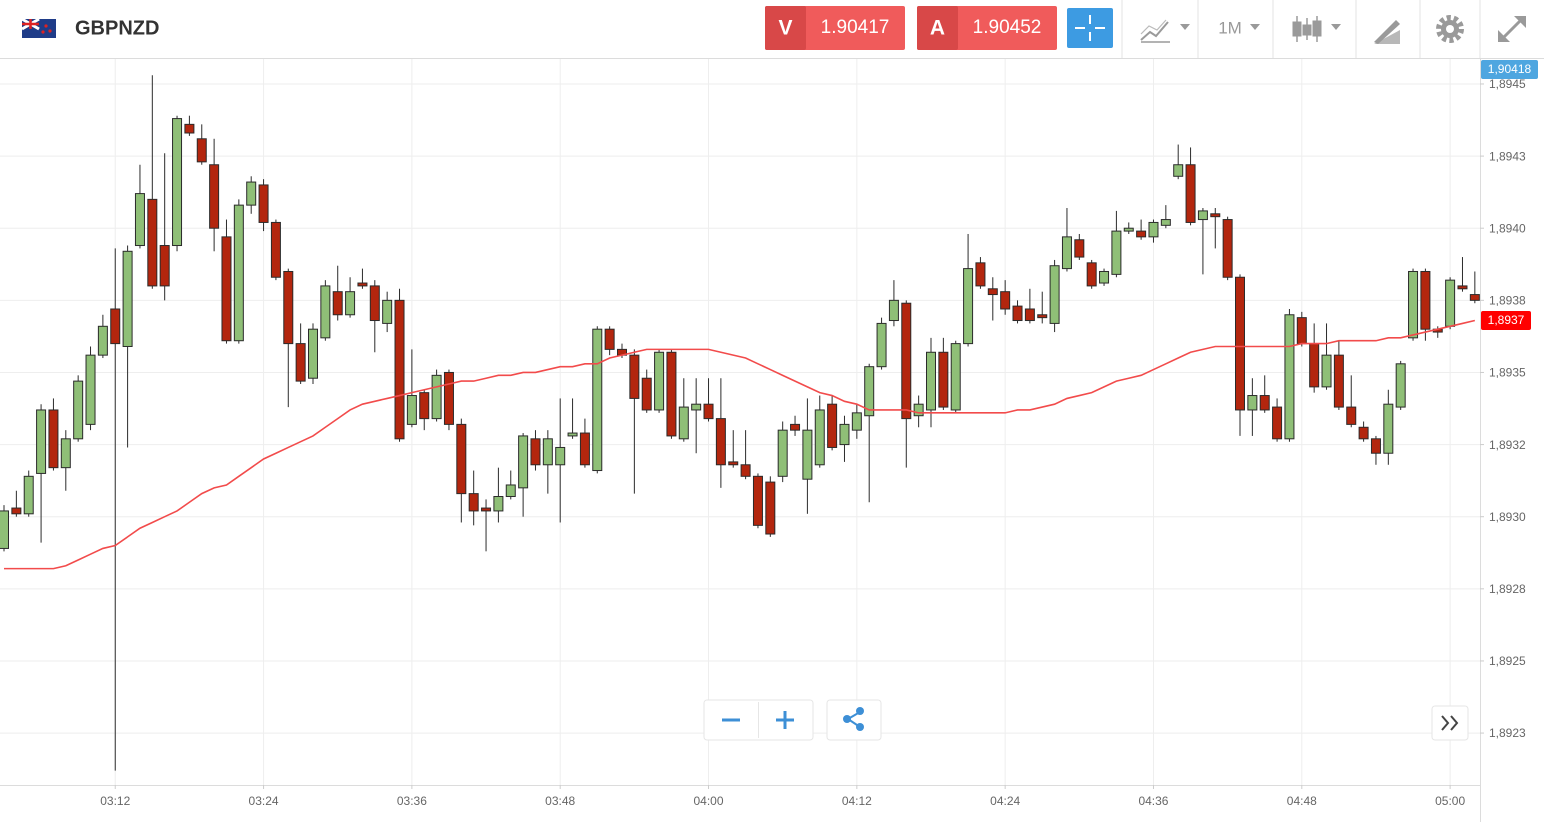 The image size is (1544, 822). What do you see at coordinates (709, 801) in the screenshot?
I see `x-tick-label: 04:00` at bounding box center [709, 801].